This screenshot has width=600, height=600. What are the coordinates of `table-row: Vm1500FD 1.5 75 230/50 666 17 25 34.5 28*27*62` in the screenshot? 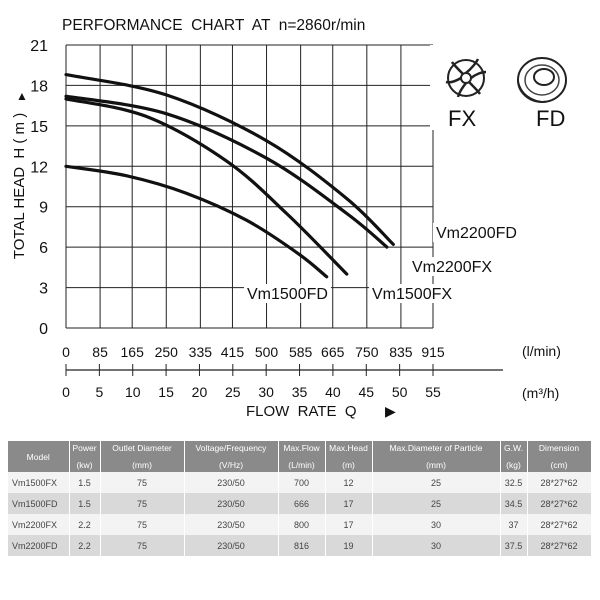 It's located at (300, 503).